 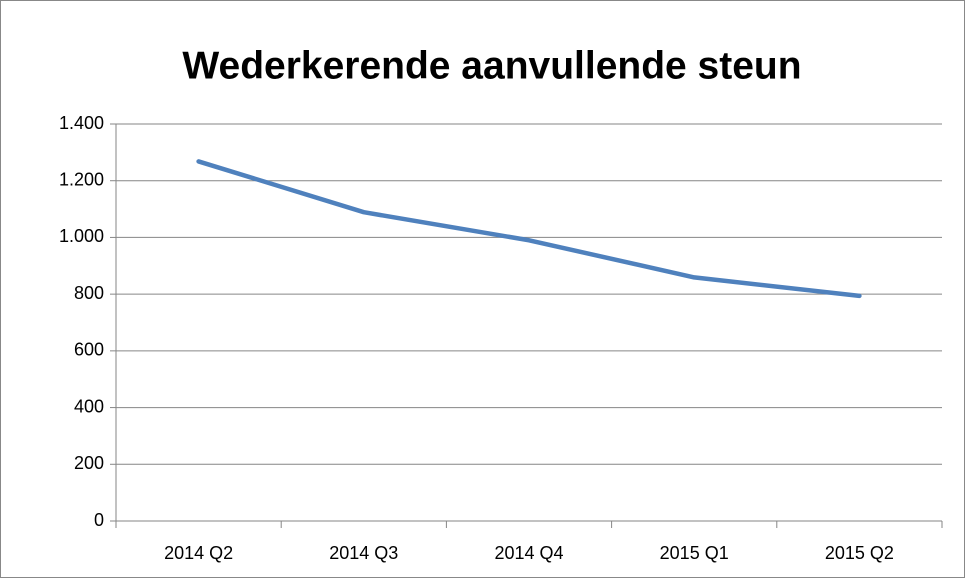 What do you see at coordinates (81, 179) in the screenshot?
I see `y-tick-label: 1.200` at bounding box center [81, 179].